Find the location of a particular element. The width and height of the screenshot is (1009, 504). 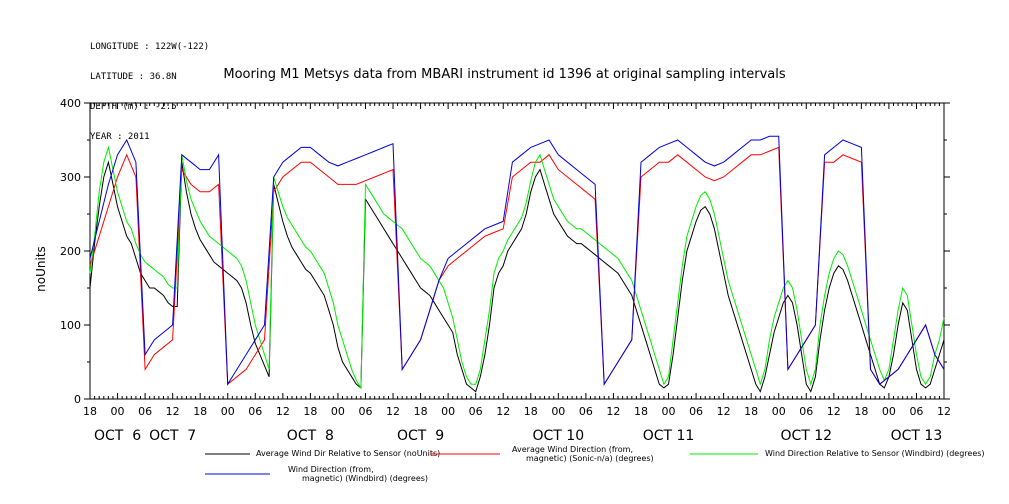

day-label: OCT 10 is located at coordinates (559, 436).